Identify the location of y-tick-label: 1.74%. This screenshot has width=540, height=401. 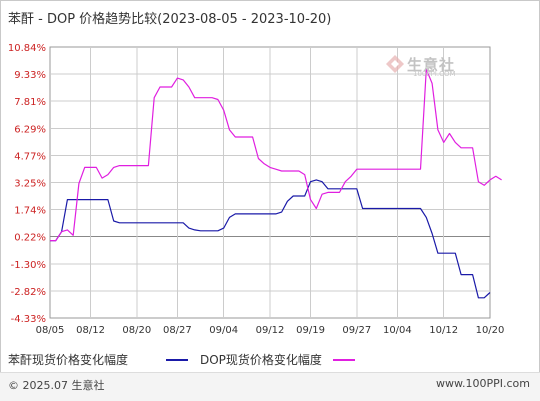
(30, 211).